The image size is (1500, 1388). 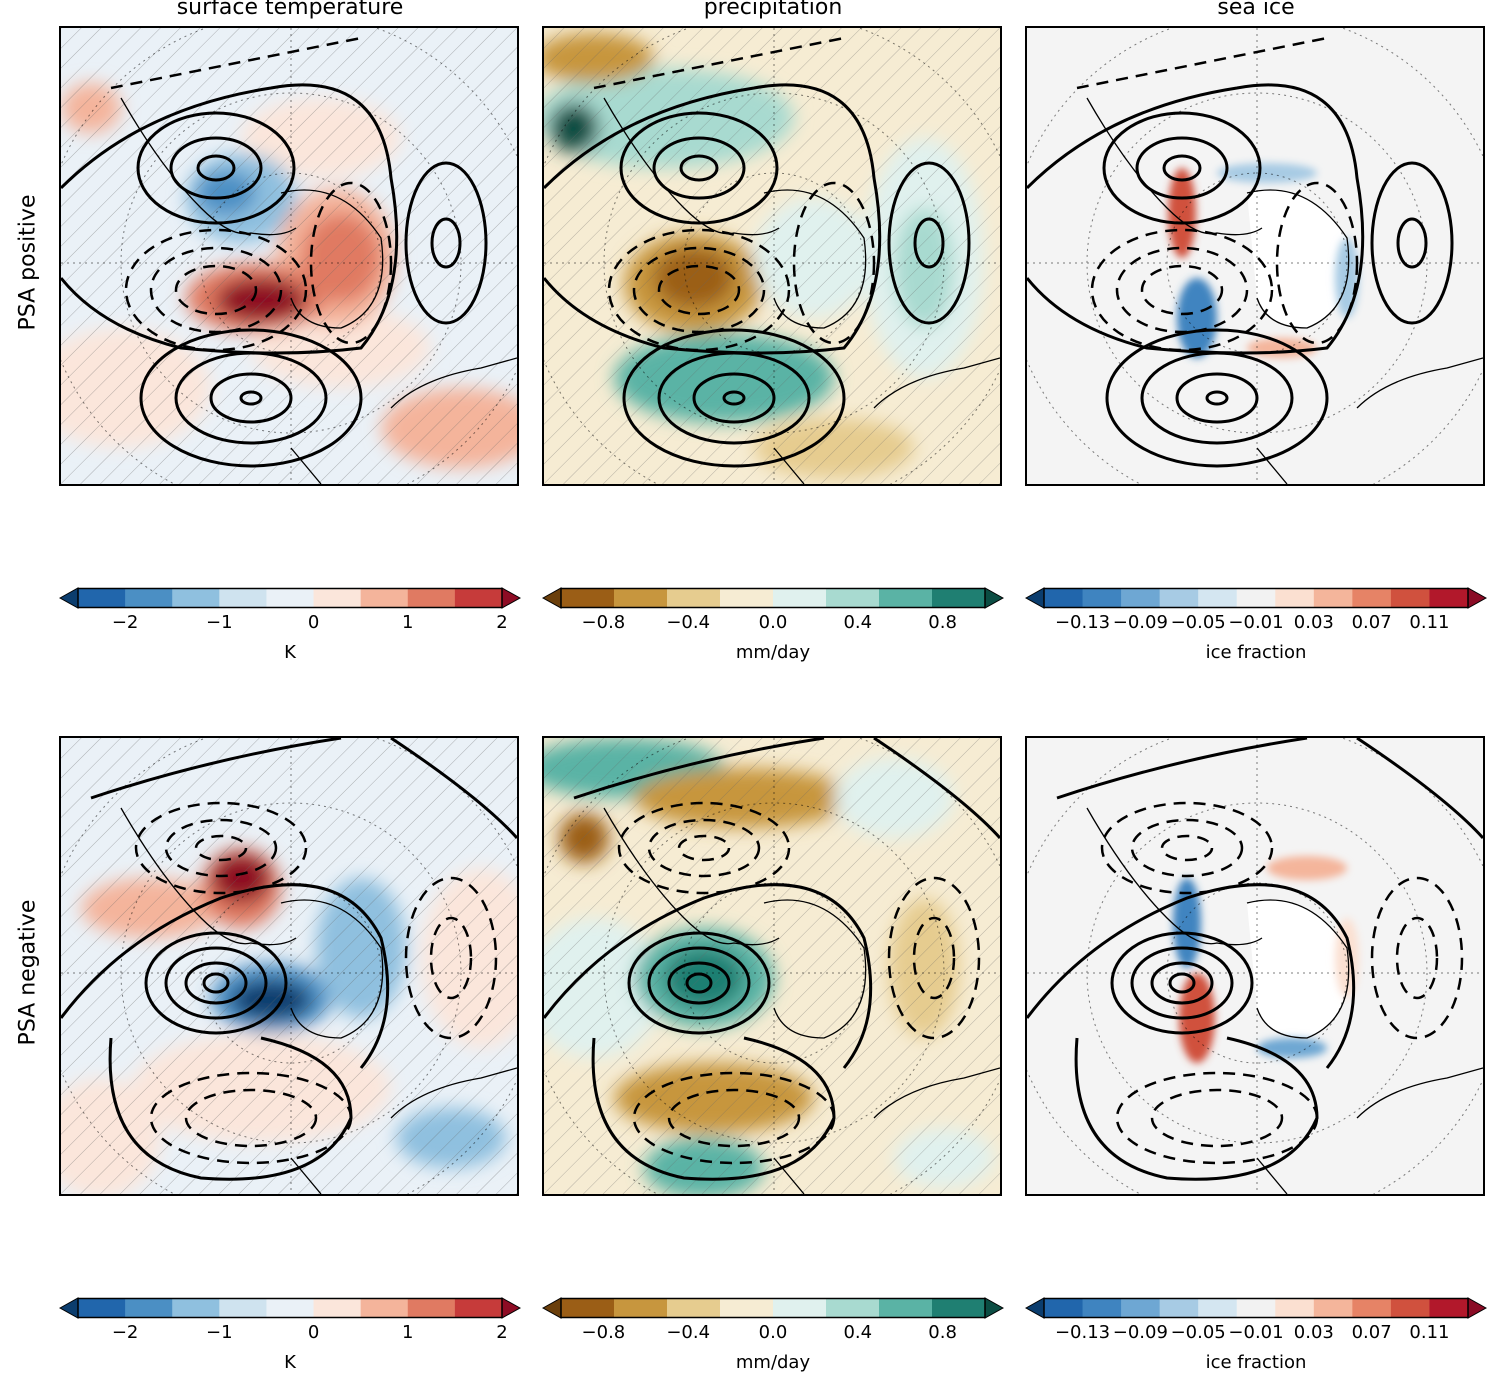 What do you see at coordinates (603, 1332) in the screenshot?
I see `colorbar-tick-label: −0.8` at bounding box center [603, 1332].